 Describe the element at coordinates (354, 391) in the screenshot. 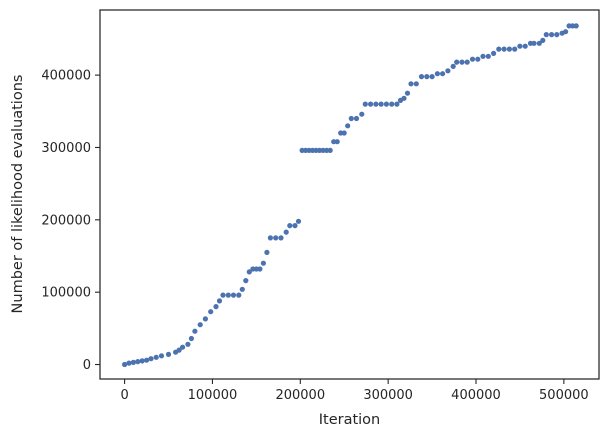

I see `x-axis-ticks: 0 100000 200000 300000 400000 500000` at that location.